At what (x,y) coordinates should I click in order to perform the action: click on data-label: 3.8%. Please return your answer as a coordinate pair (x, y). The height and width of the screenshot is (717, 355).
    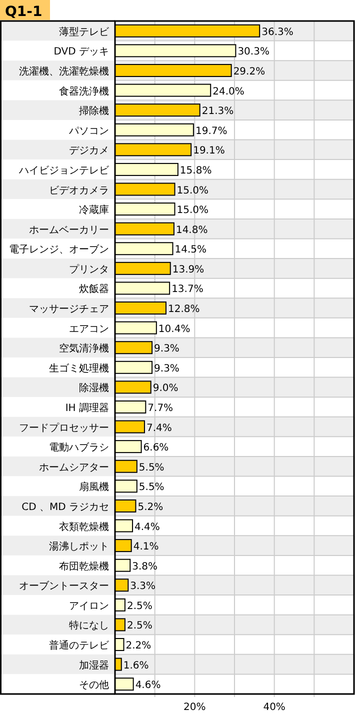
    Looking at the image, I should click on (145, 566).